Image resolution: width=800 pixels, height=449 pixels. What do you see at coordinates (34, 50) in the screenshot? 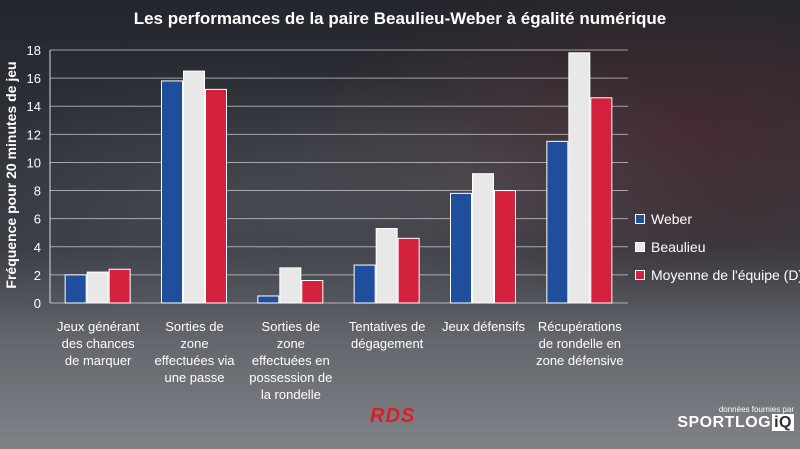
I see `y-tick-label: 18` at bounding box center [34, 50].